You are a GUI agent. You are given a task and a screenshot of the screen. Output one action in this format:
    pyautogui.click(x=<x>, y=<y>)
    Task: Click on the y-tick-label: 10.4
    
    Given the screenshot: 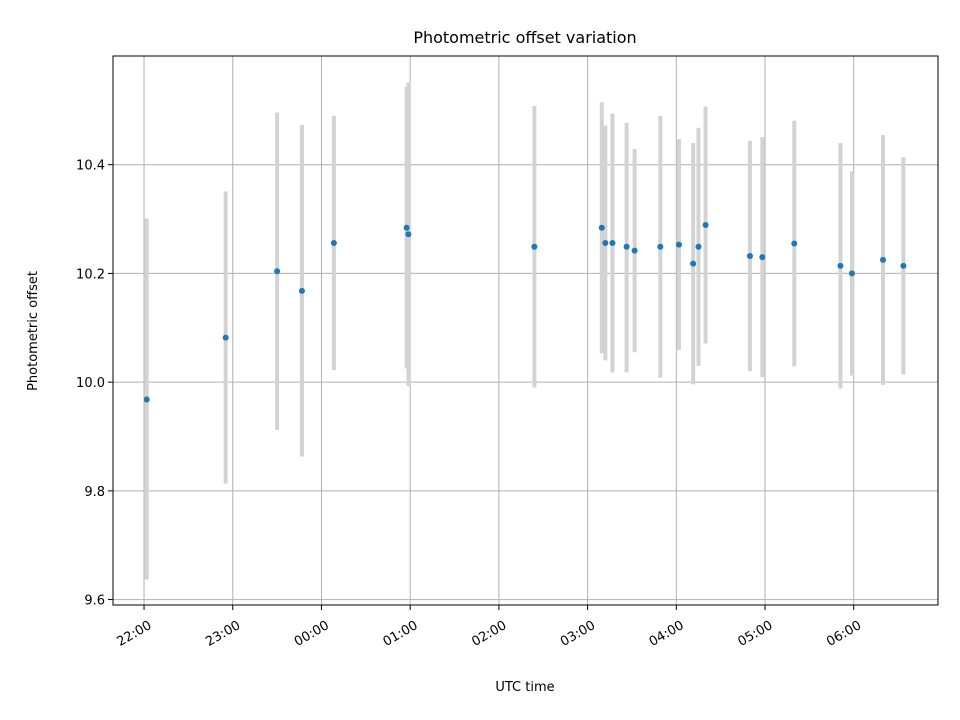 What is the action you would take?
    pyautogui.click(x=90, y=166)
    